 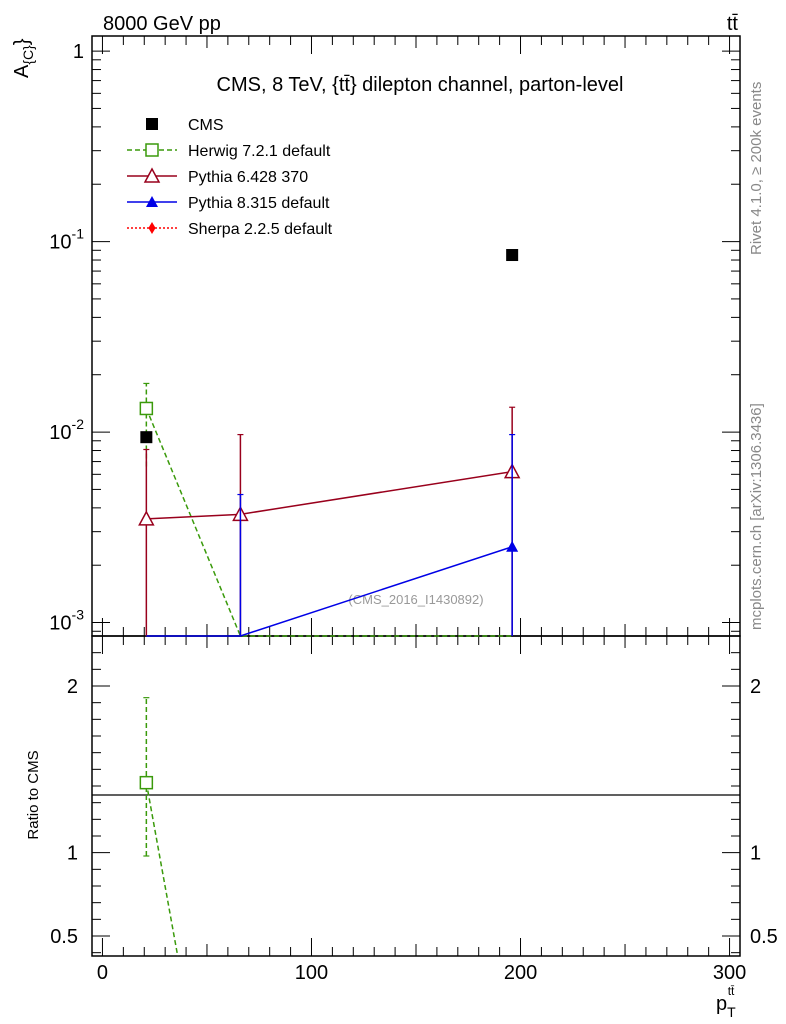 What do you see at coordinates (756, 168) in the screenshot?
I see `rivet-label: Rivet 4.1.0, ≥ 200k events` at bounding box center [756, 168].